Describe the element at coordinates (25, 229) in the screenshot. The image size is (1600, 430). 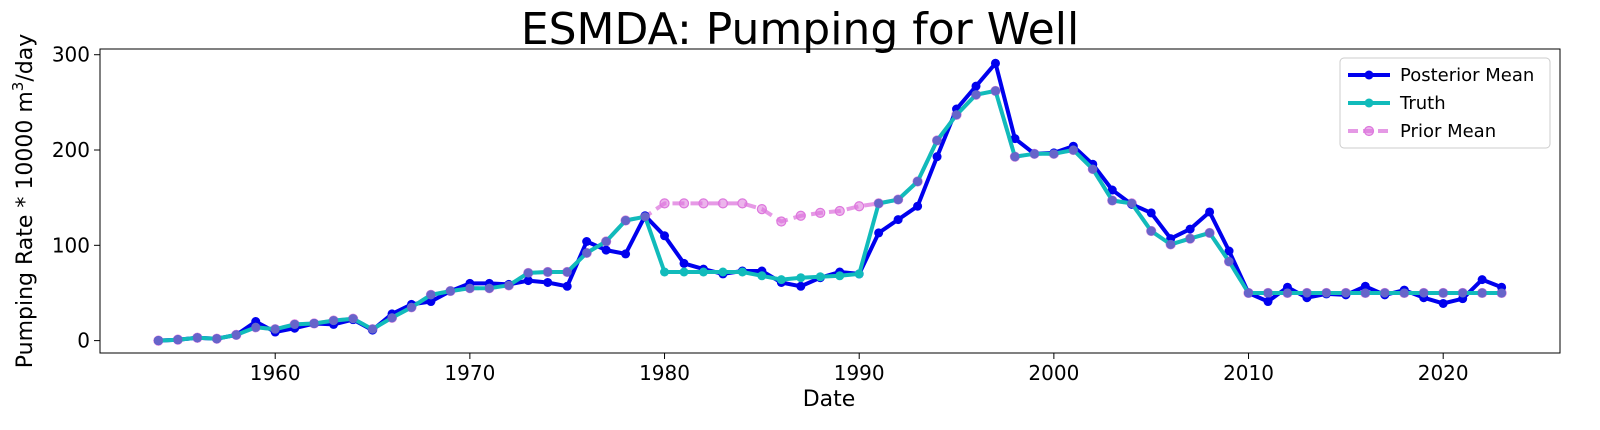
I see `y-axis-label-main: Pumping Rate * 10000 m` at that location.